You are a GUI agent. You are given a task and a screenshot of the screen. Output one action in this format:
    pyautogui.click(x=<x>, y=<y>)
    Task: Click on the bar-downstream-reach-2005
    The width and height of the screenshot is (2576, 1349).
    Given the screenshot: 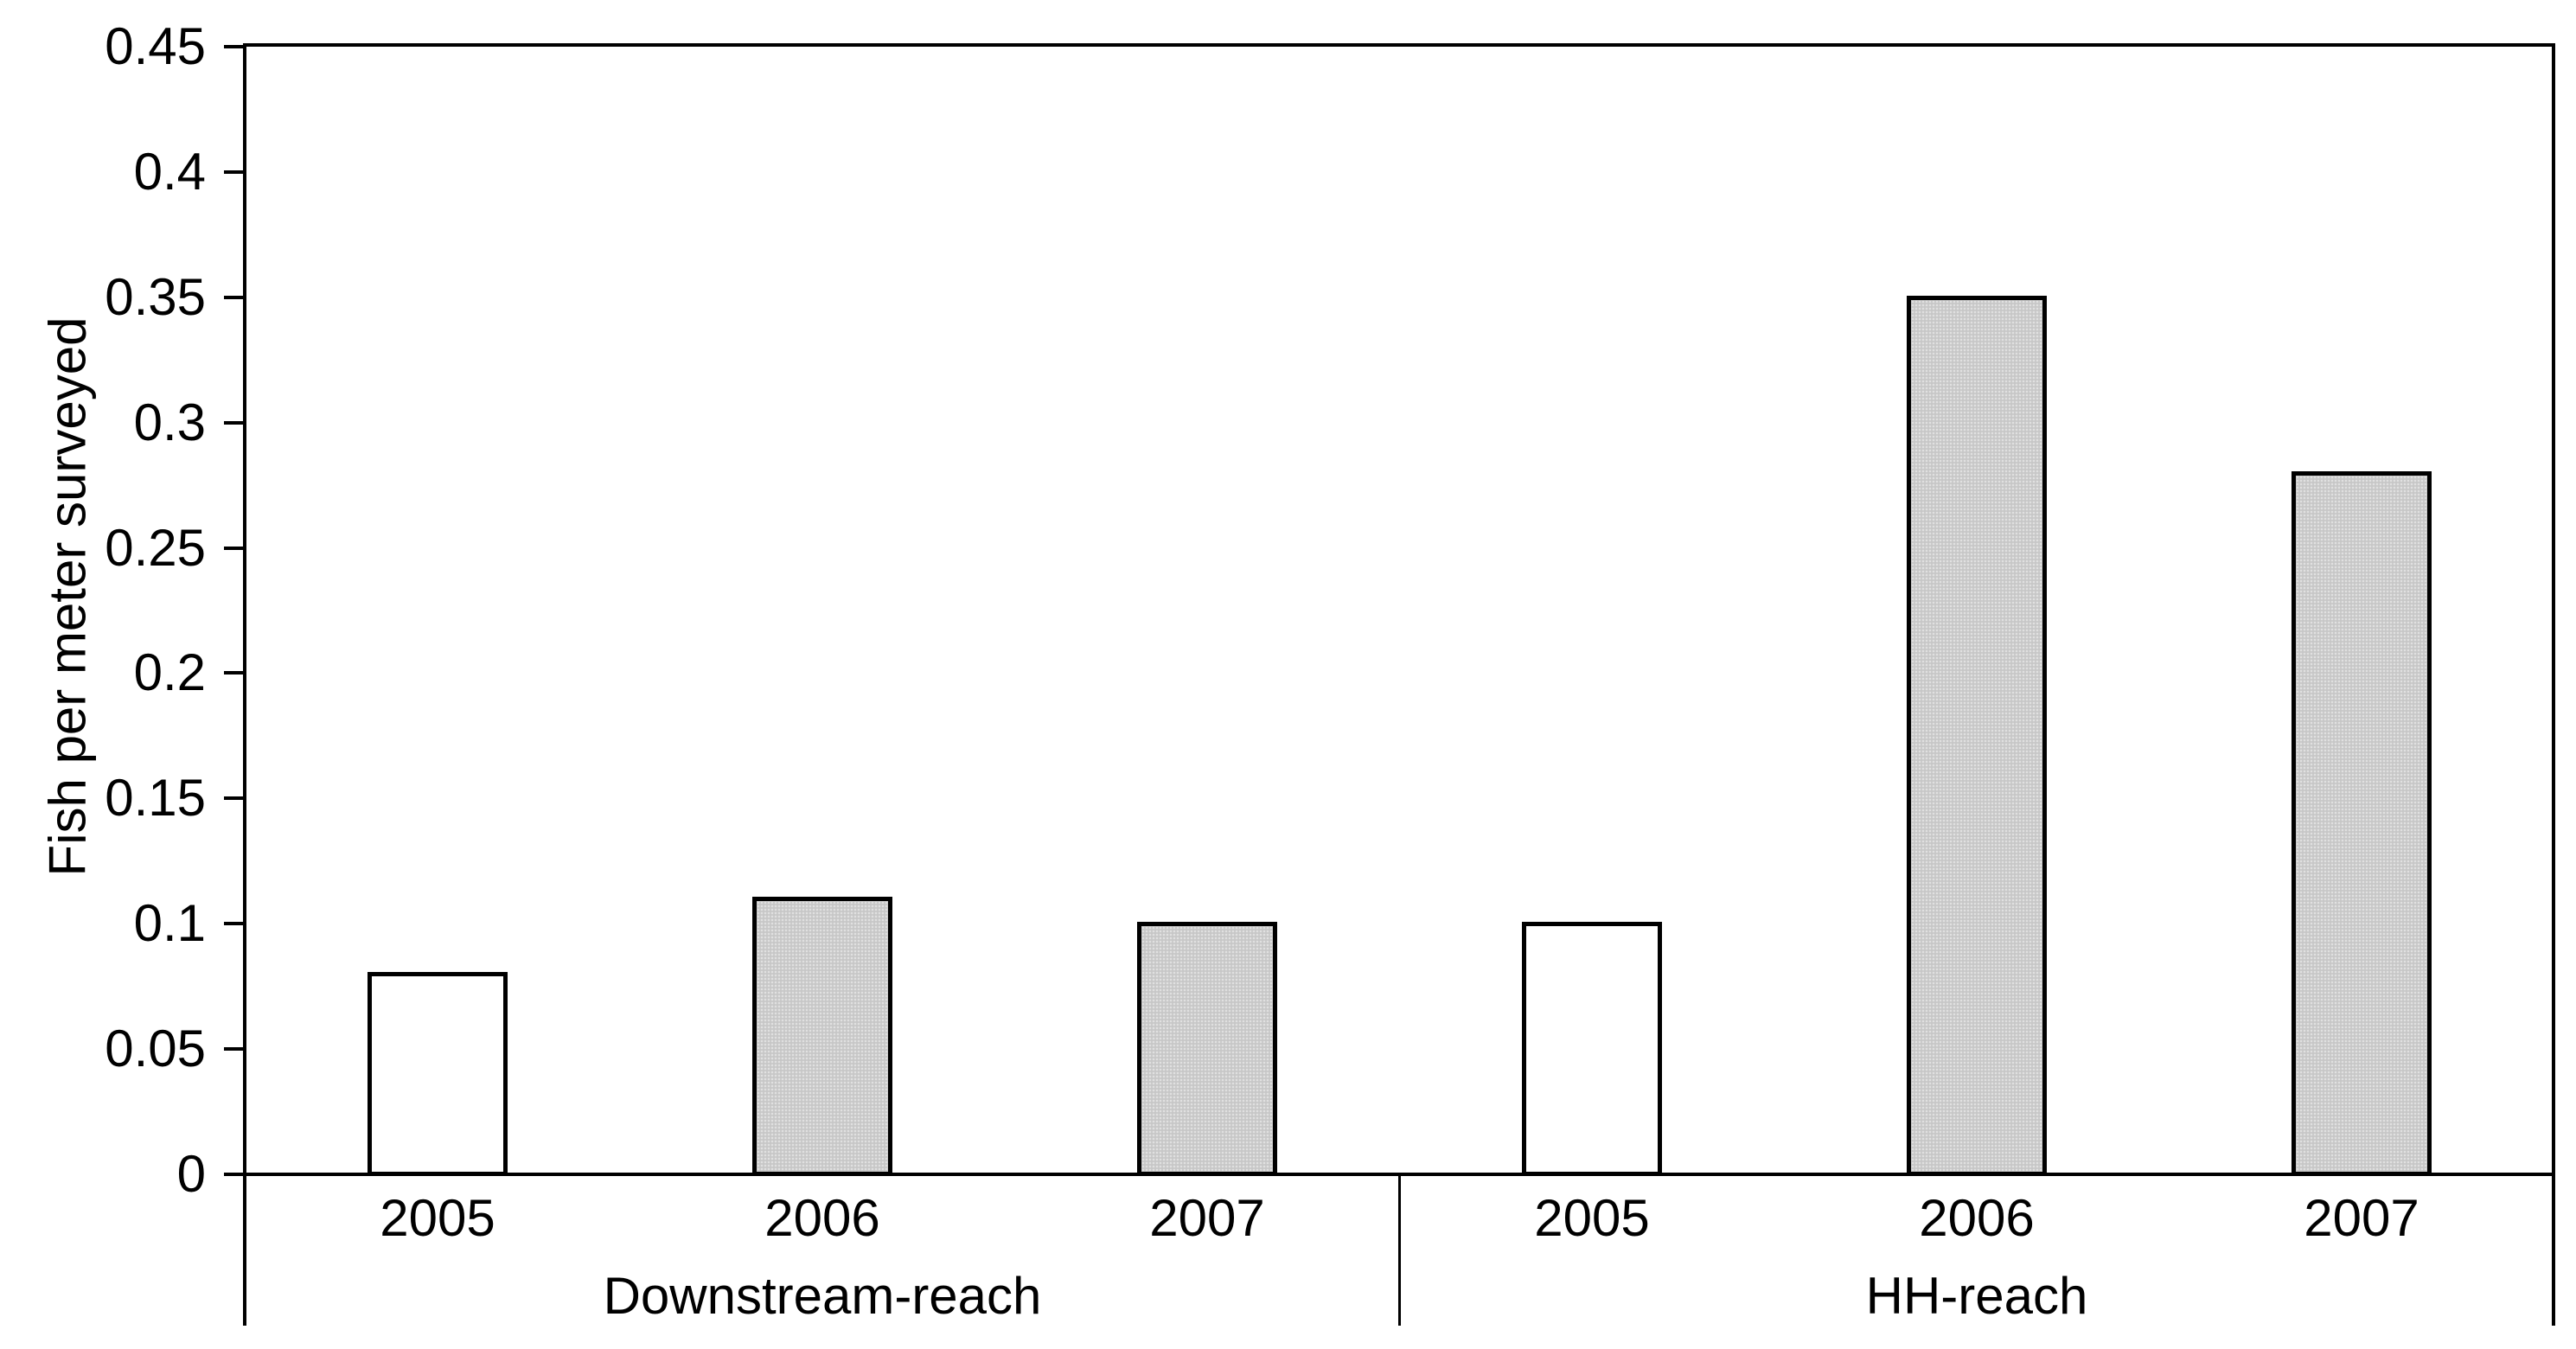 What is the action you would take?
    pyautogui.click(x=438, y=1074)
    